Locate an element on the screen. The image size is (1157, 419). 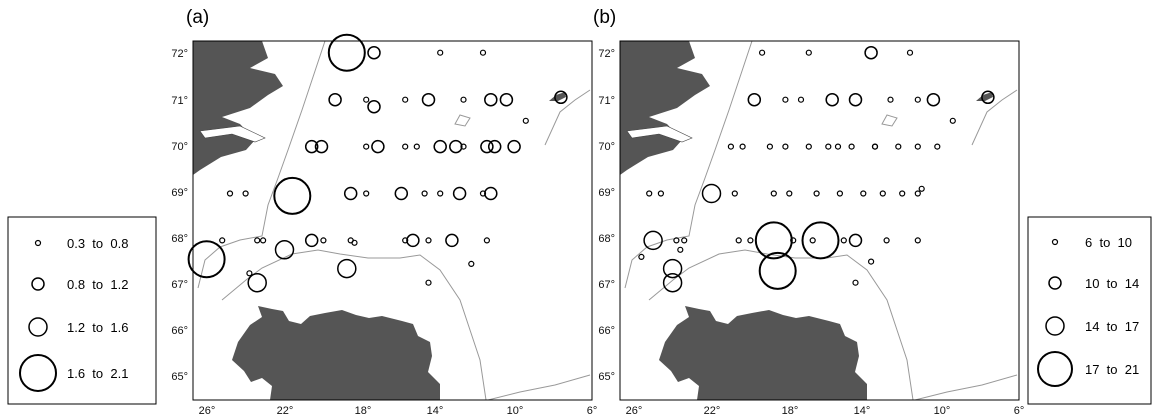
x-tick-label: 6° is located at coordinates (592, 411).